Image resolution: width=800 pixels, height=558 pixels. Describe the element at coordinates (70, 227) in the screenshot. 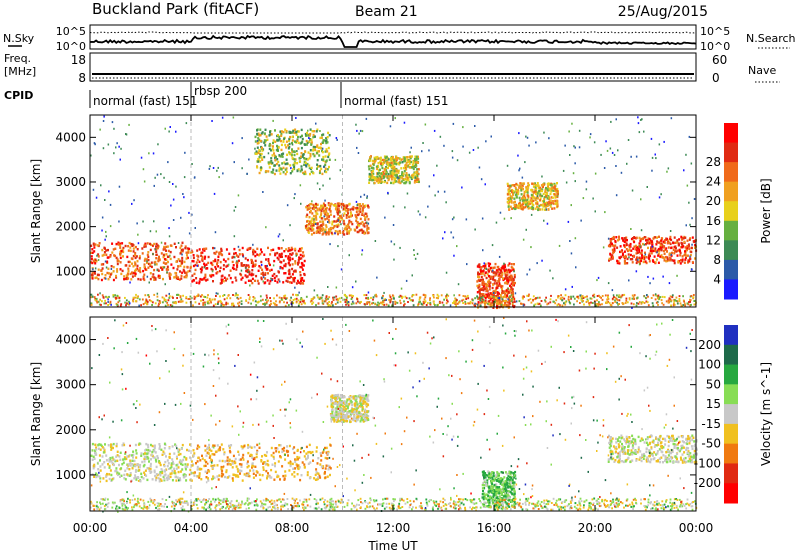

I see `power-ytick-label-1: 2000` at that location.